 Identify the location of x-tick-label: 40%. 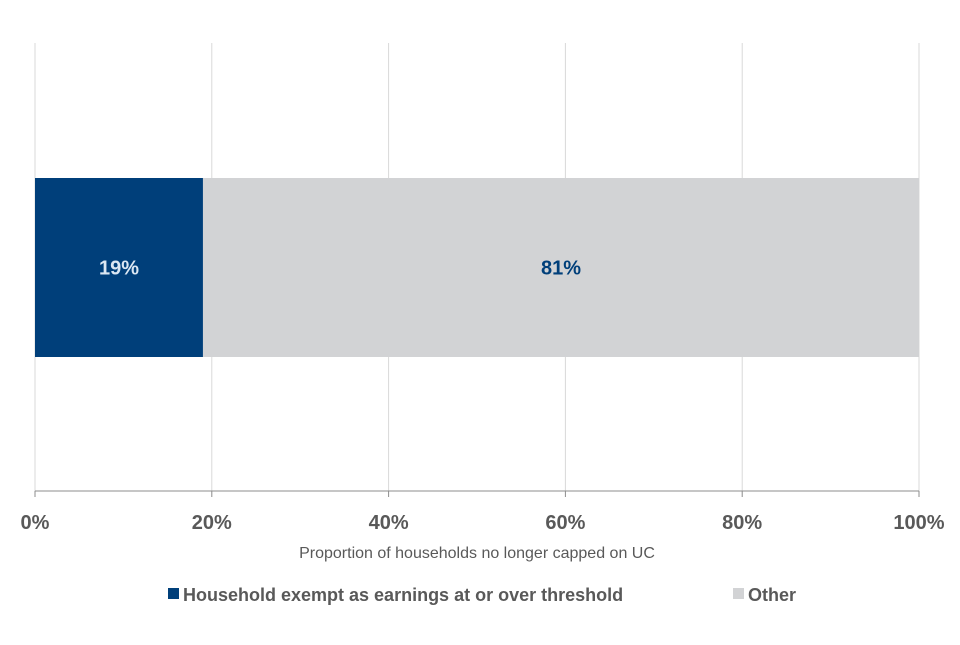
(389, 523).